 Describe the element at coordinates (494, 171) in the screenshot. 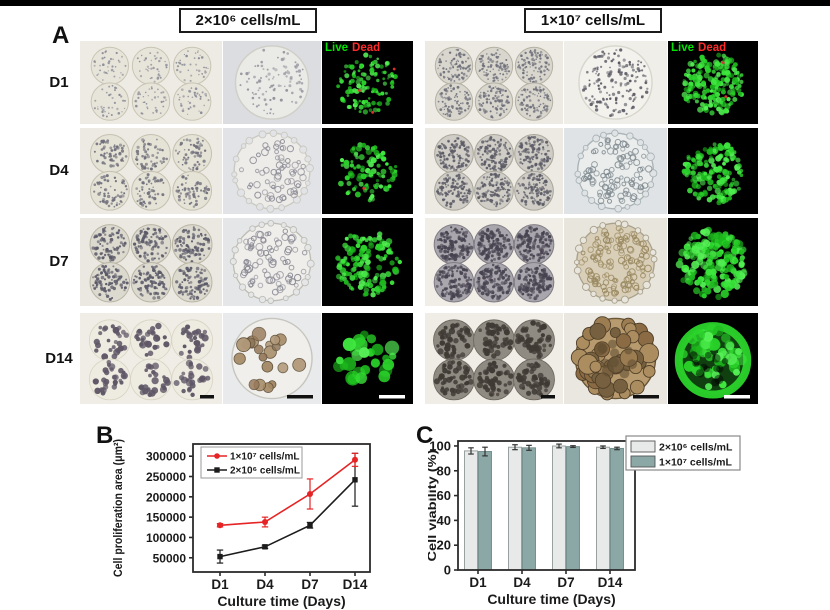

I see `micrograph-1e7-d4-array` at that location.